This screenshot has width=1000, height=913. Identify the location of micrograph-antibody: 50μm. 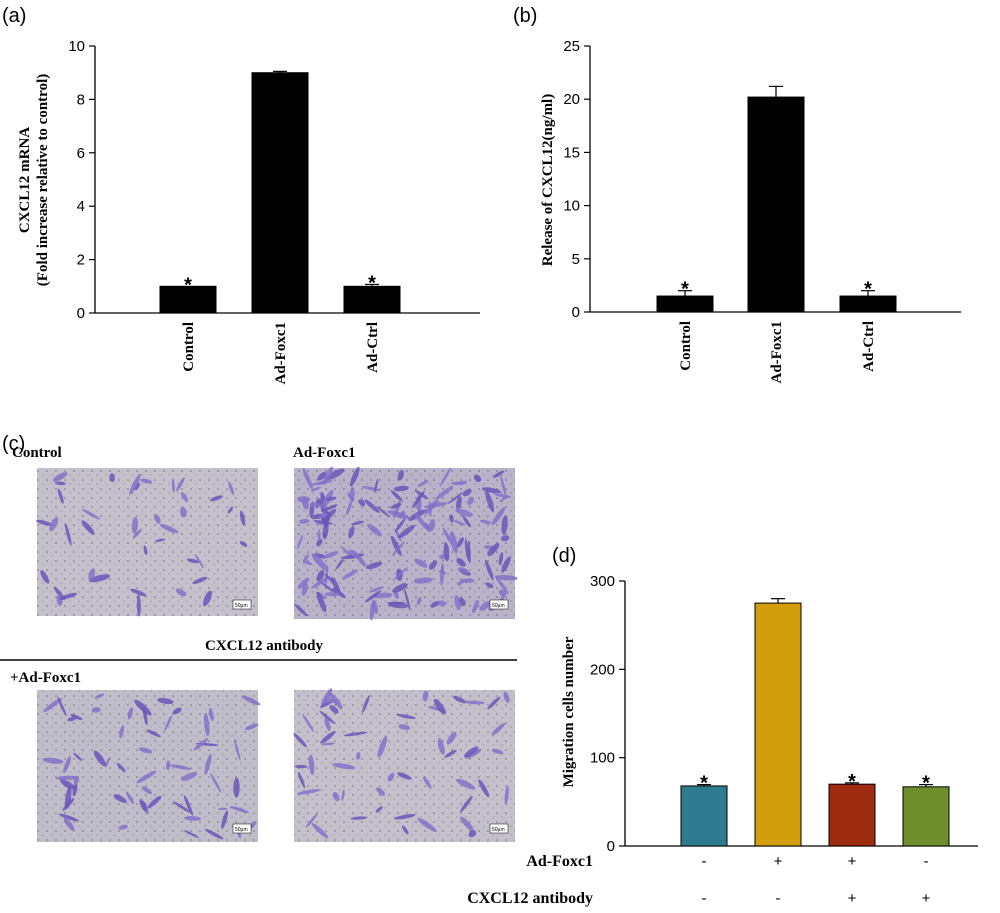
(404, 765).